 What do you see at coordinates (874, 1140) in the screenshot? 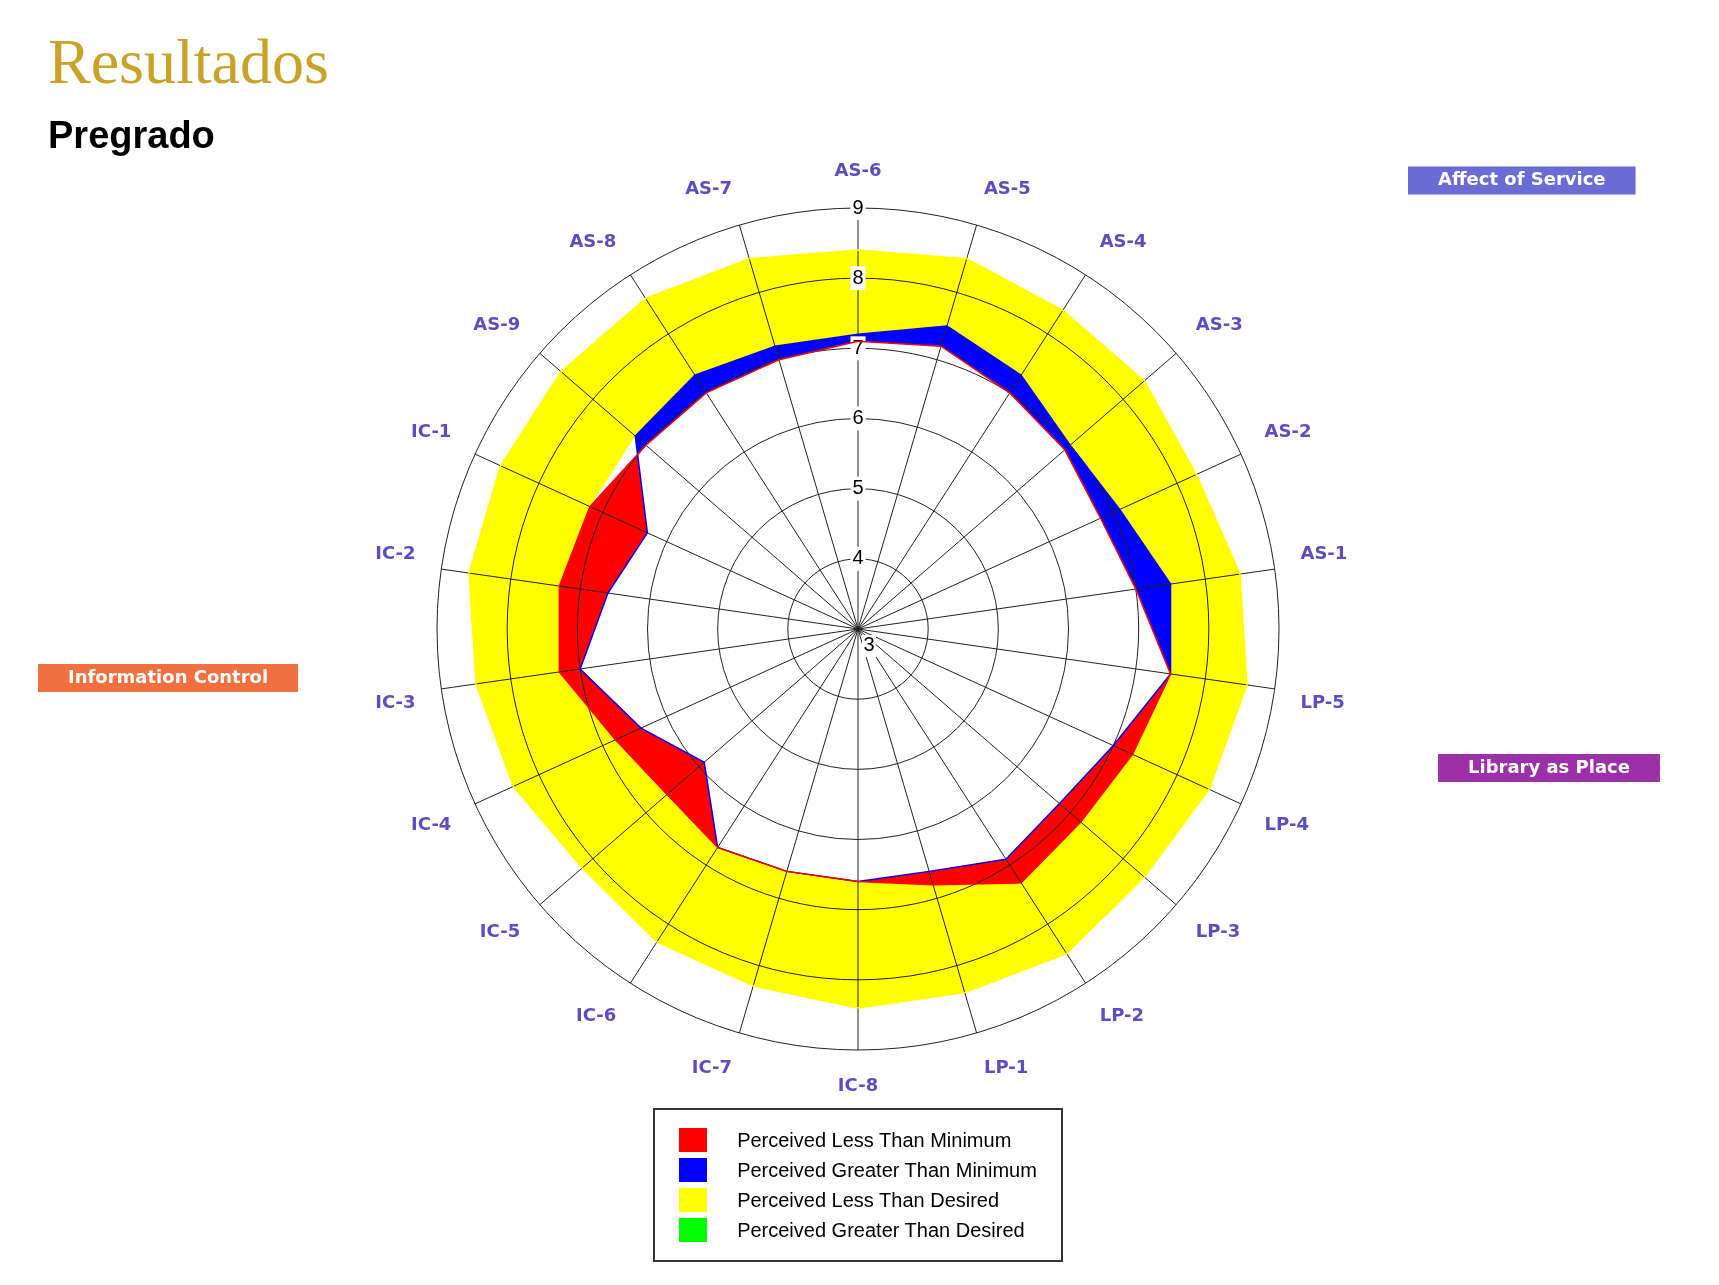
I see `legend-label: Perceived Less Than Minimum` at bounding box center [874, 1140].